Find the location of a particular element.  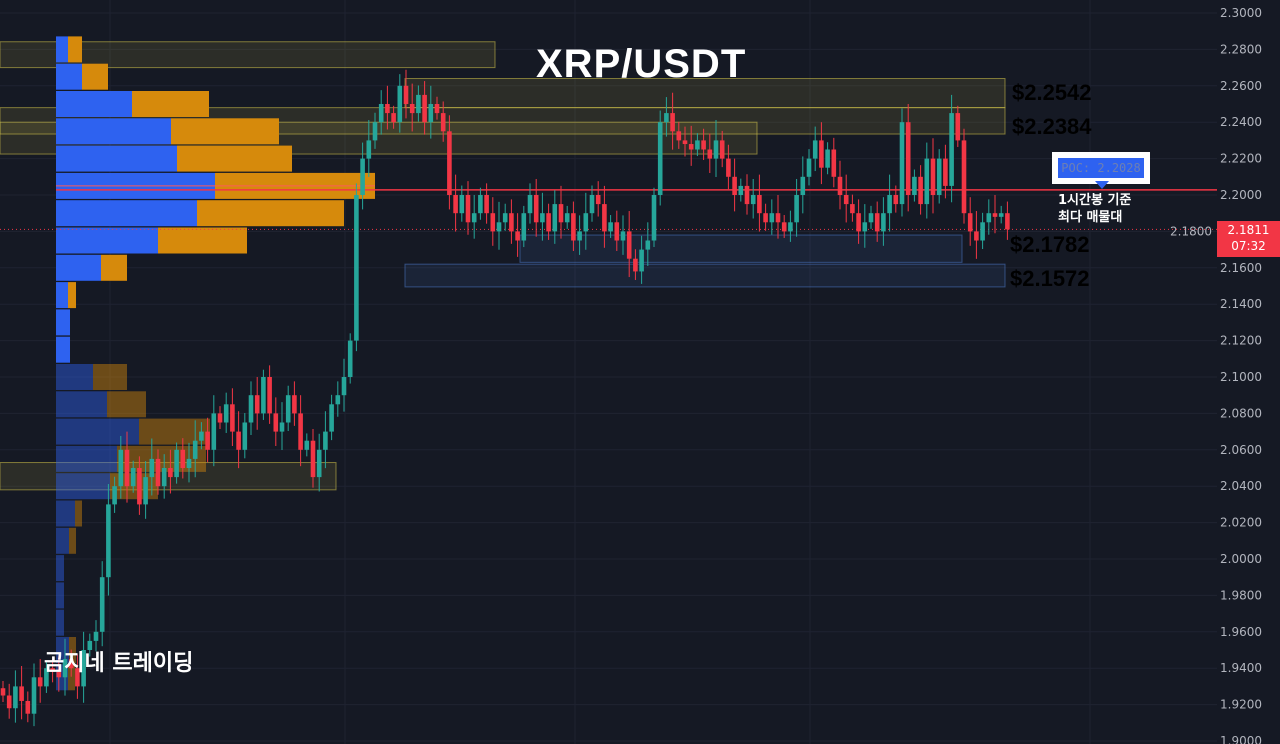

y-tick-label: 1.9400 is located at coordinates (1241, 668).